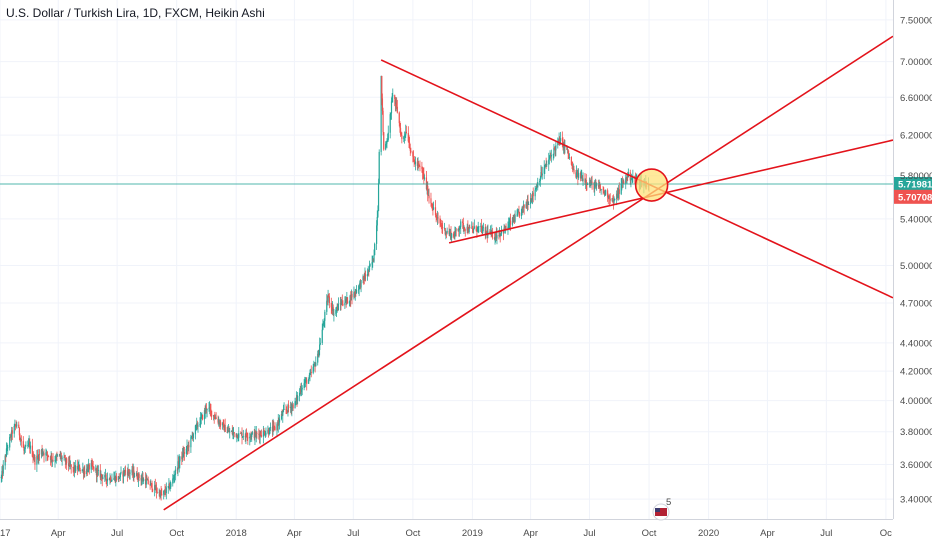 The image size is (932, 555). I want to click on price-tag-box, so click(913, 183).